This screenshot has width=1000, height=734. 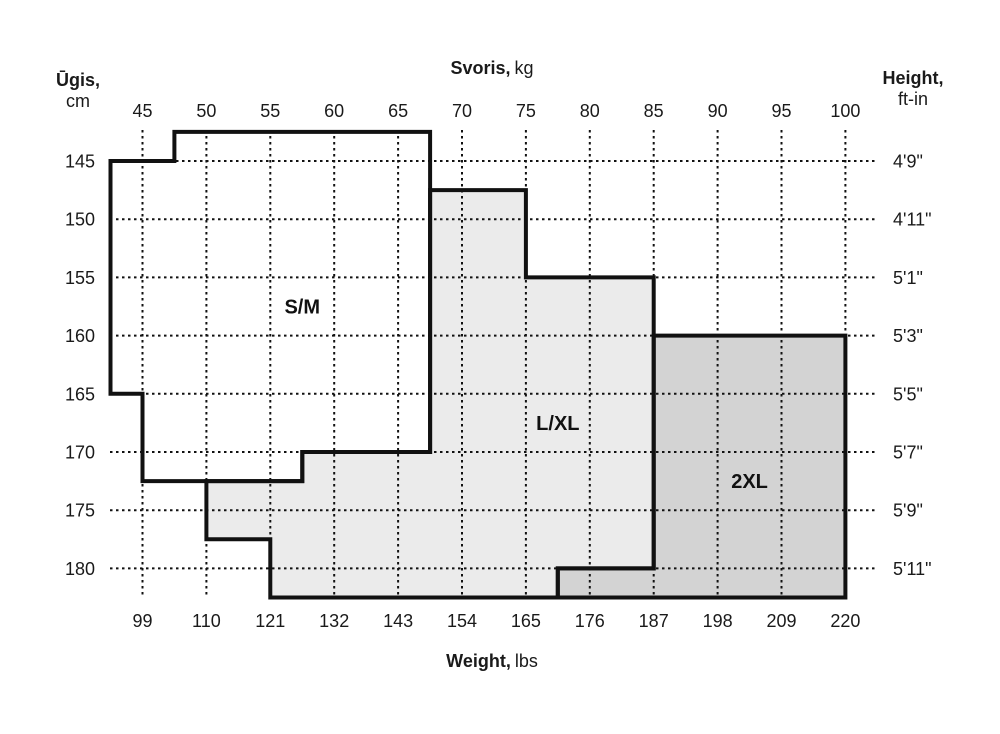 I want to click on top-axis-title-bold: Svoris,, so click(x=480, y=68).